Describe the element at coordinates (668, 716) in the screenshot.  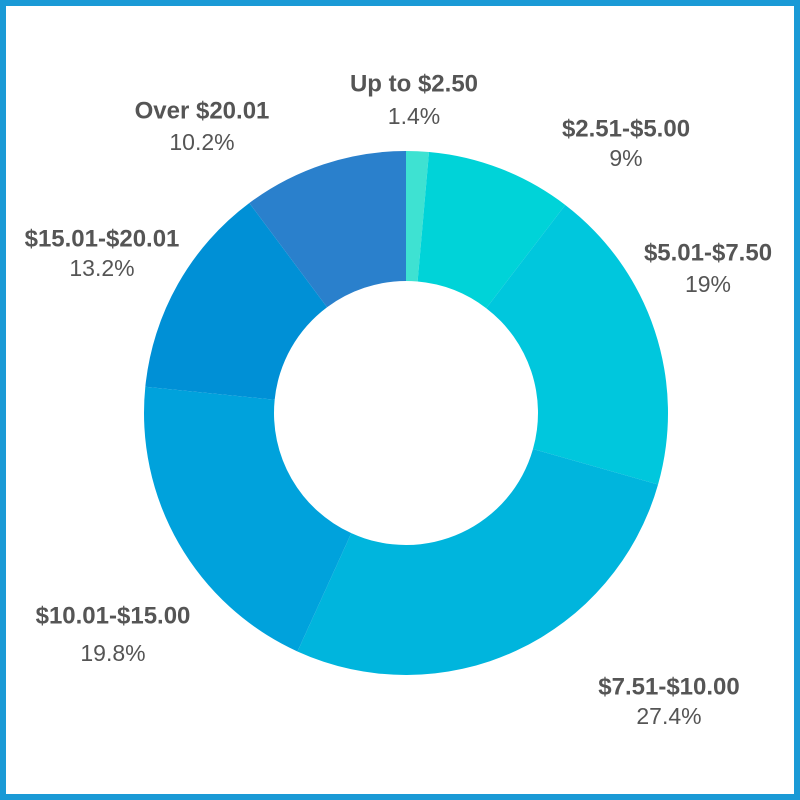
I see `slice-value: 27.4%` at that location.